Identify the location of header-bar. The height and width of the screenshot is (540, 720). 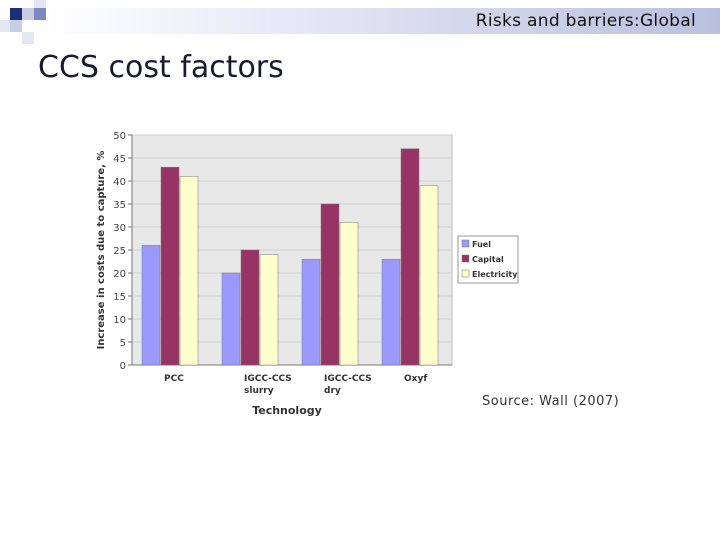
(384, 21).